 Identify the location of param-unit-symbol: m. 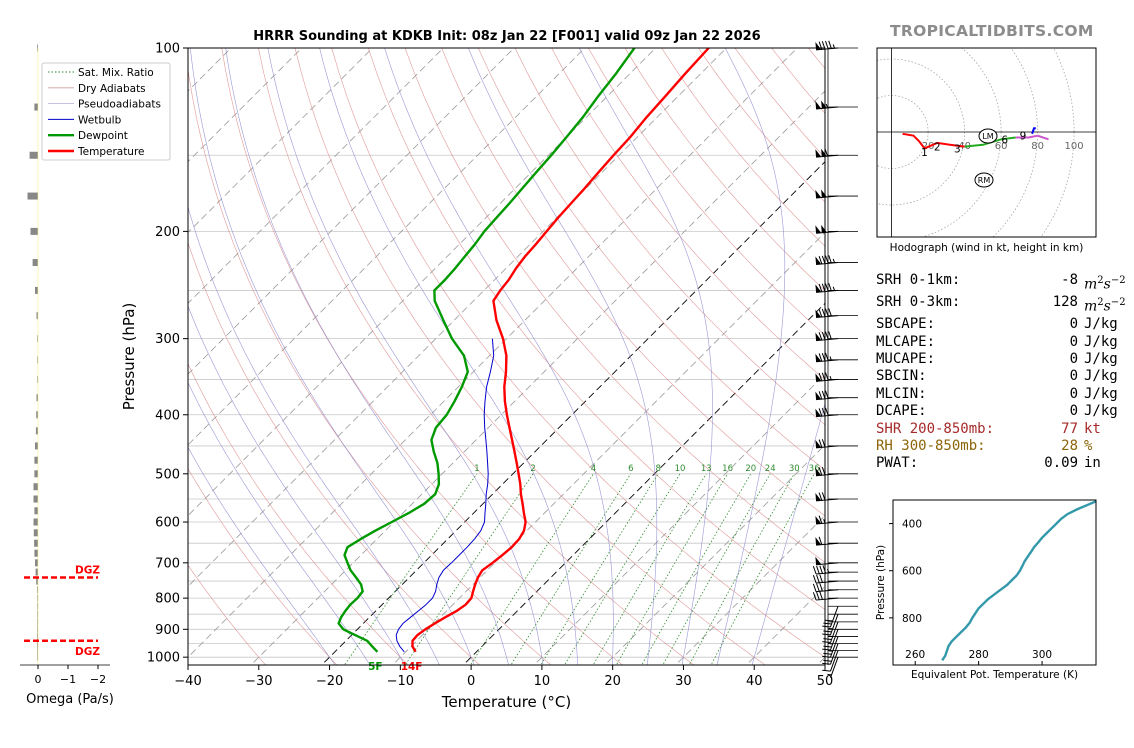
(1091, 284).